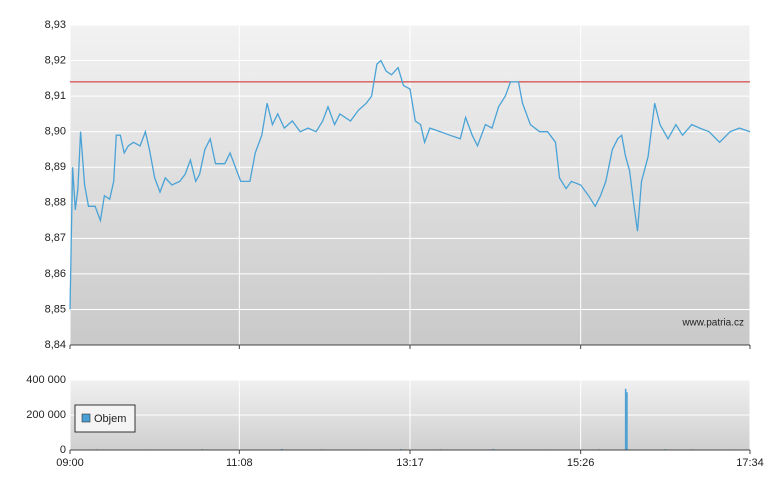  What do you see at coordinates (46, 380) in the screenshot?
I see `y-tick-label: 400 000` at bounding box center [46, 380].